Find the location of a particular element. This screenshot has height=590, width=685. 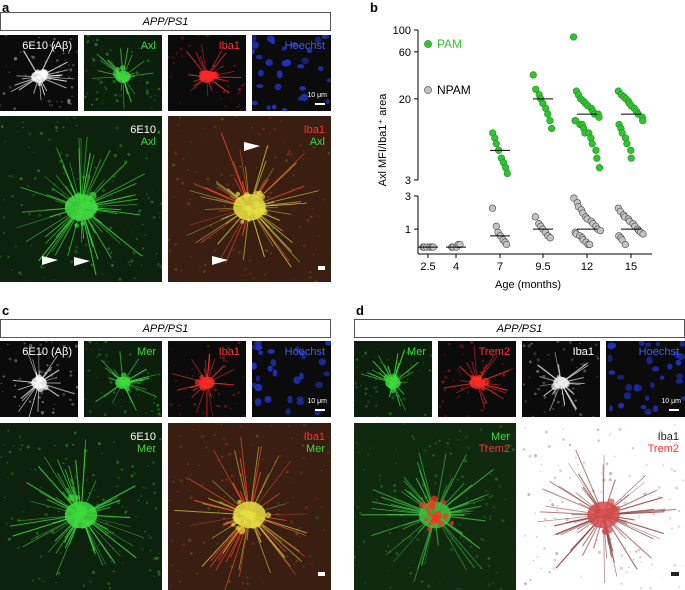

panel-c-tile-4: Hoechst 10 μm is located at coordinates (291, 379).